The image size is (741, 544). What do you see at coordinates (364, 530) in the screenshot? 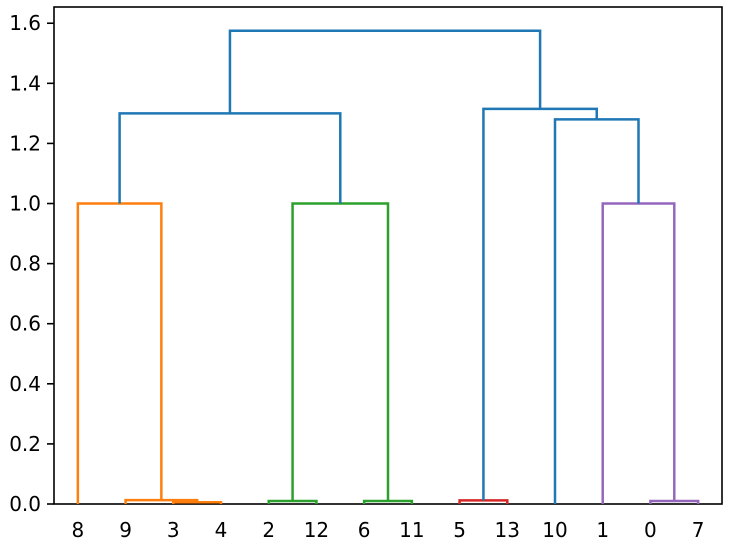
I see `x-axis-leaf-label: 6` at bounding box center [364, 530].